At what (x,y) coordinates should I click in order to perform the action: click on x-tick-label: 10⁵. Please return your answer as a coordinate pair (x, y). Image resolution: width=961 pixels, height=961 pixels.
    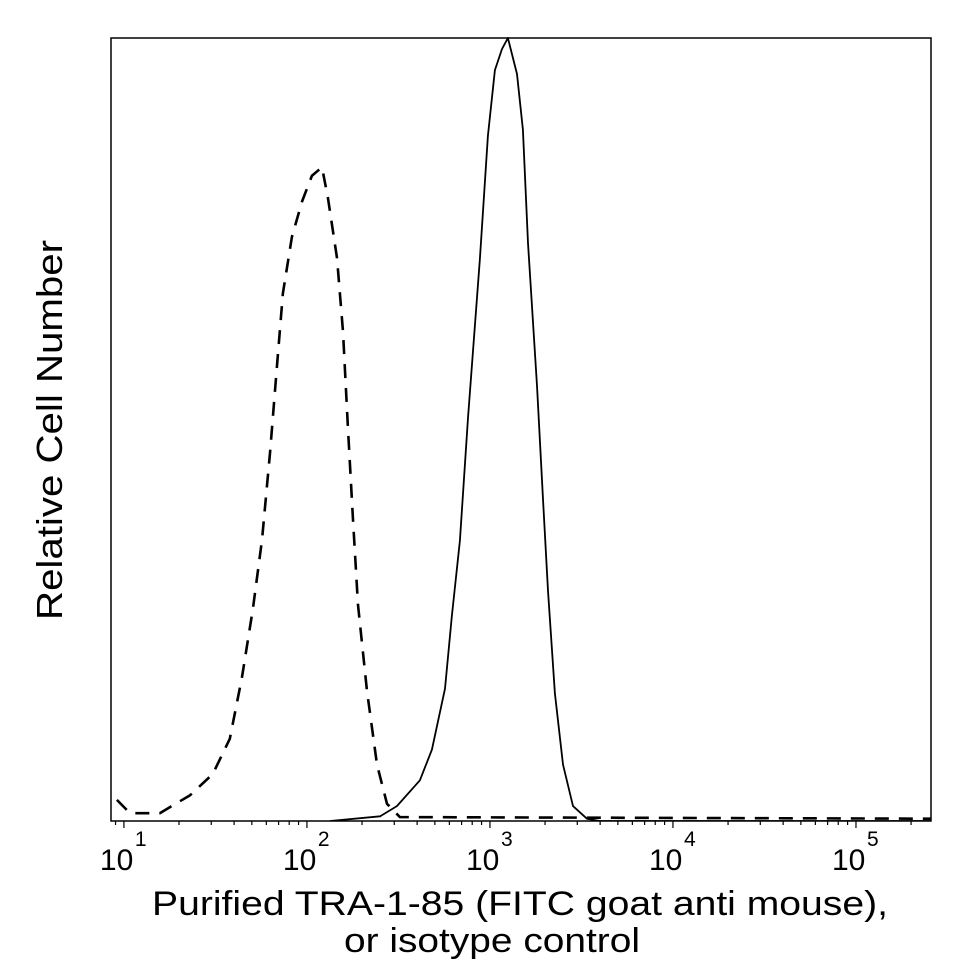
    Looking at the image, I should click on (855, 852).